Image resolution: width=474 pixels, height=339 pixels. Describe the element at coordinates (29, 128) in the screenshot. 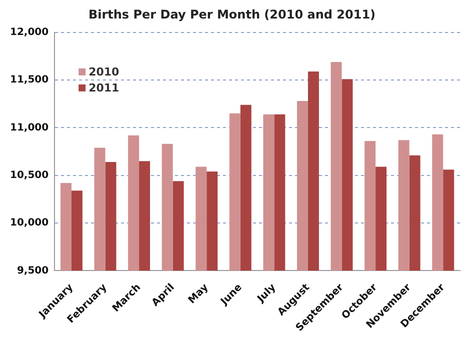

I see `y-tick-label: 11,000` at that location.